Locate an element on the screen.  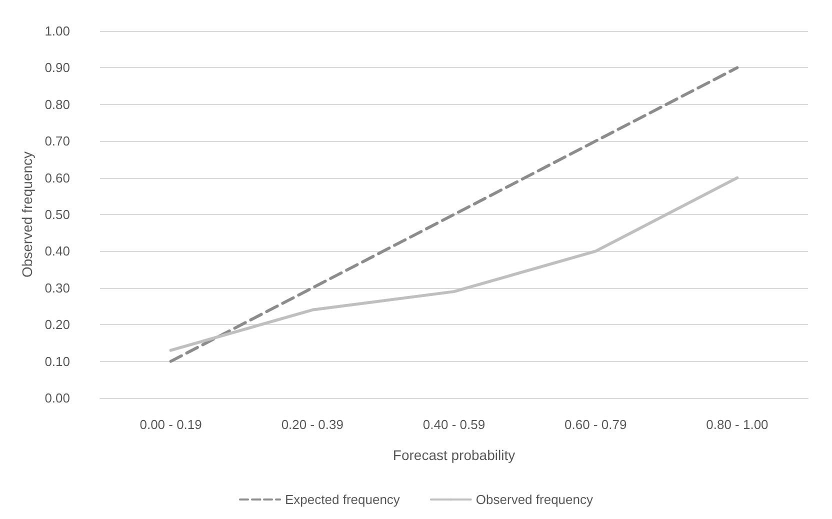
x-tick-label: 0.20 - 0.39 is located at coordinates (312, 424).